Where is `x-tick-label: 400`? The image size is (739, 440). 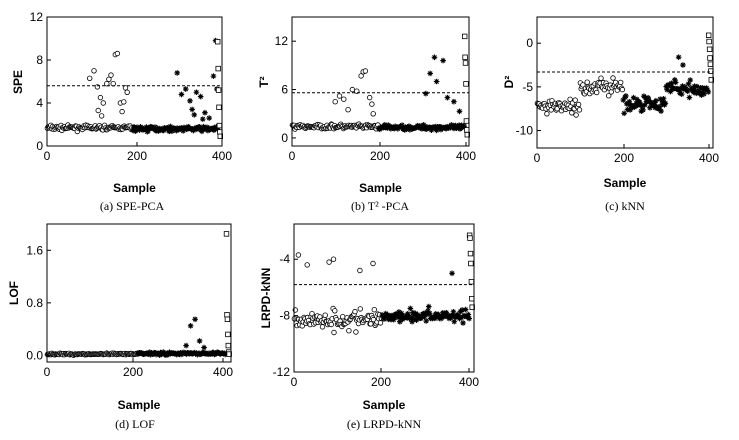
x-tick-label: 400 is located at coordinates (709, 158).